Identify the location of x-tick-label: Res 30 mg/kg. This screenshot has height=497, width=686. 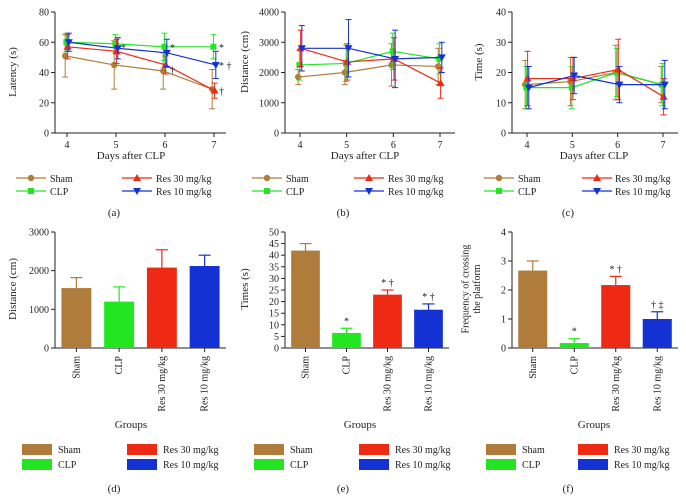
(616, 384).